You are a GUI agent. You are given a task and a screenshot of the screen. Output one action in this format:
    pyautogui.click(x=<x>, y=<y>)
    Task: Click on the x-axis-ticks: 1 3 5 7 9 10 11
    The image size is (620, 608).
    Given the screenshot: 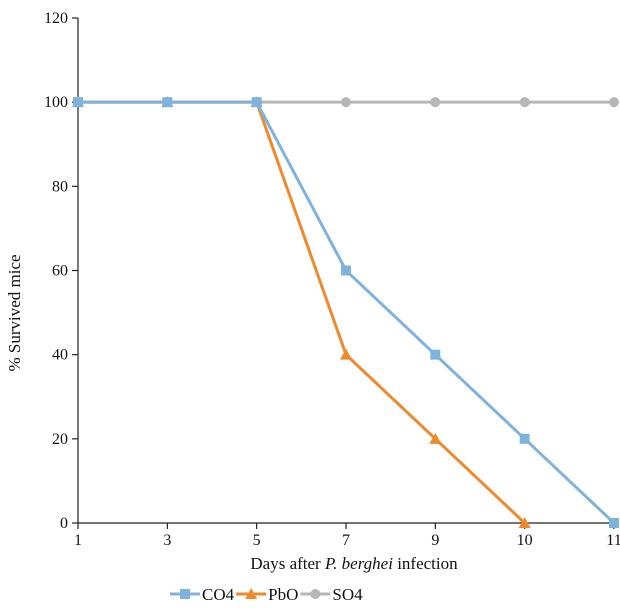 What is the action you would take?
    pyautogui.click(x=347, y=536)
    